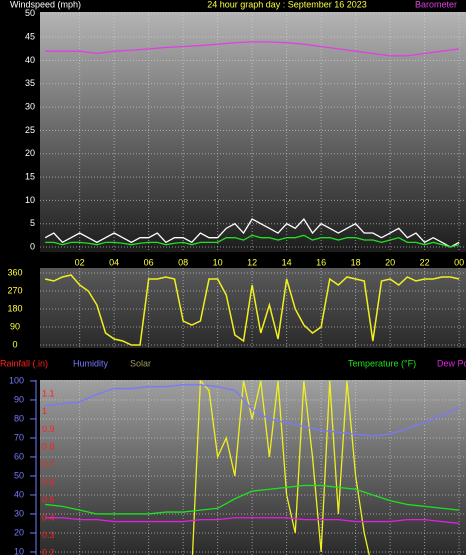 The image size is (466, 555). What do you see at coordinates (24, 363) in the screenshot?
I see `y2-axis-label: Rainfall (.in)` at bounding box center [24, 363].